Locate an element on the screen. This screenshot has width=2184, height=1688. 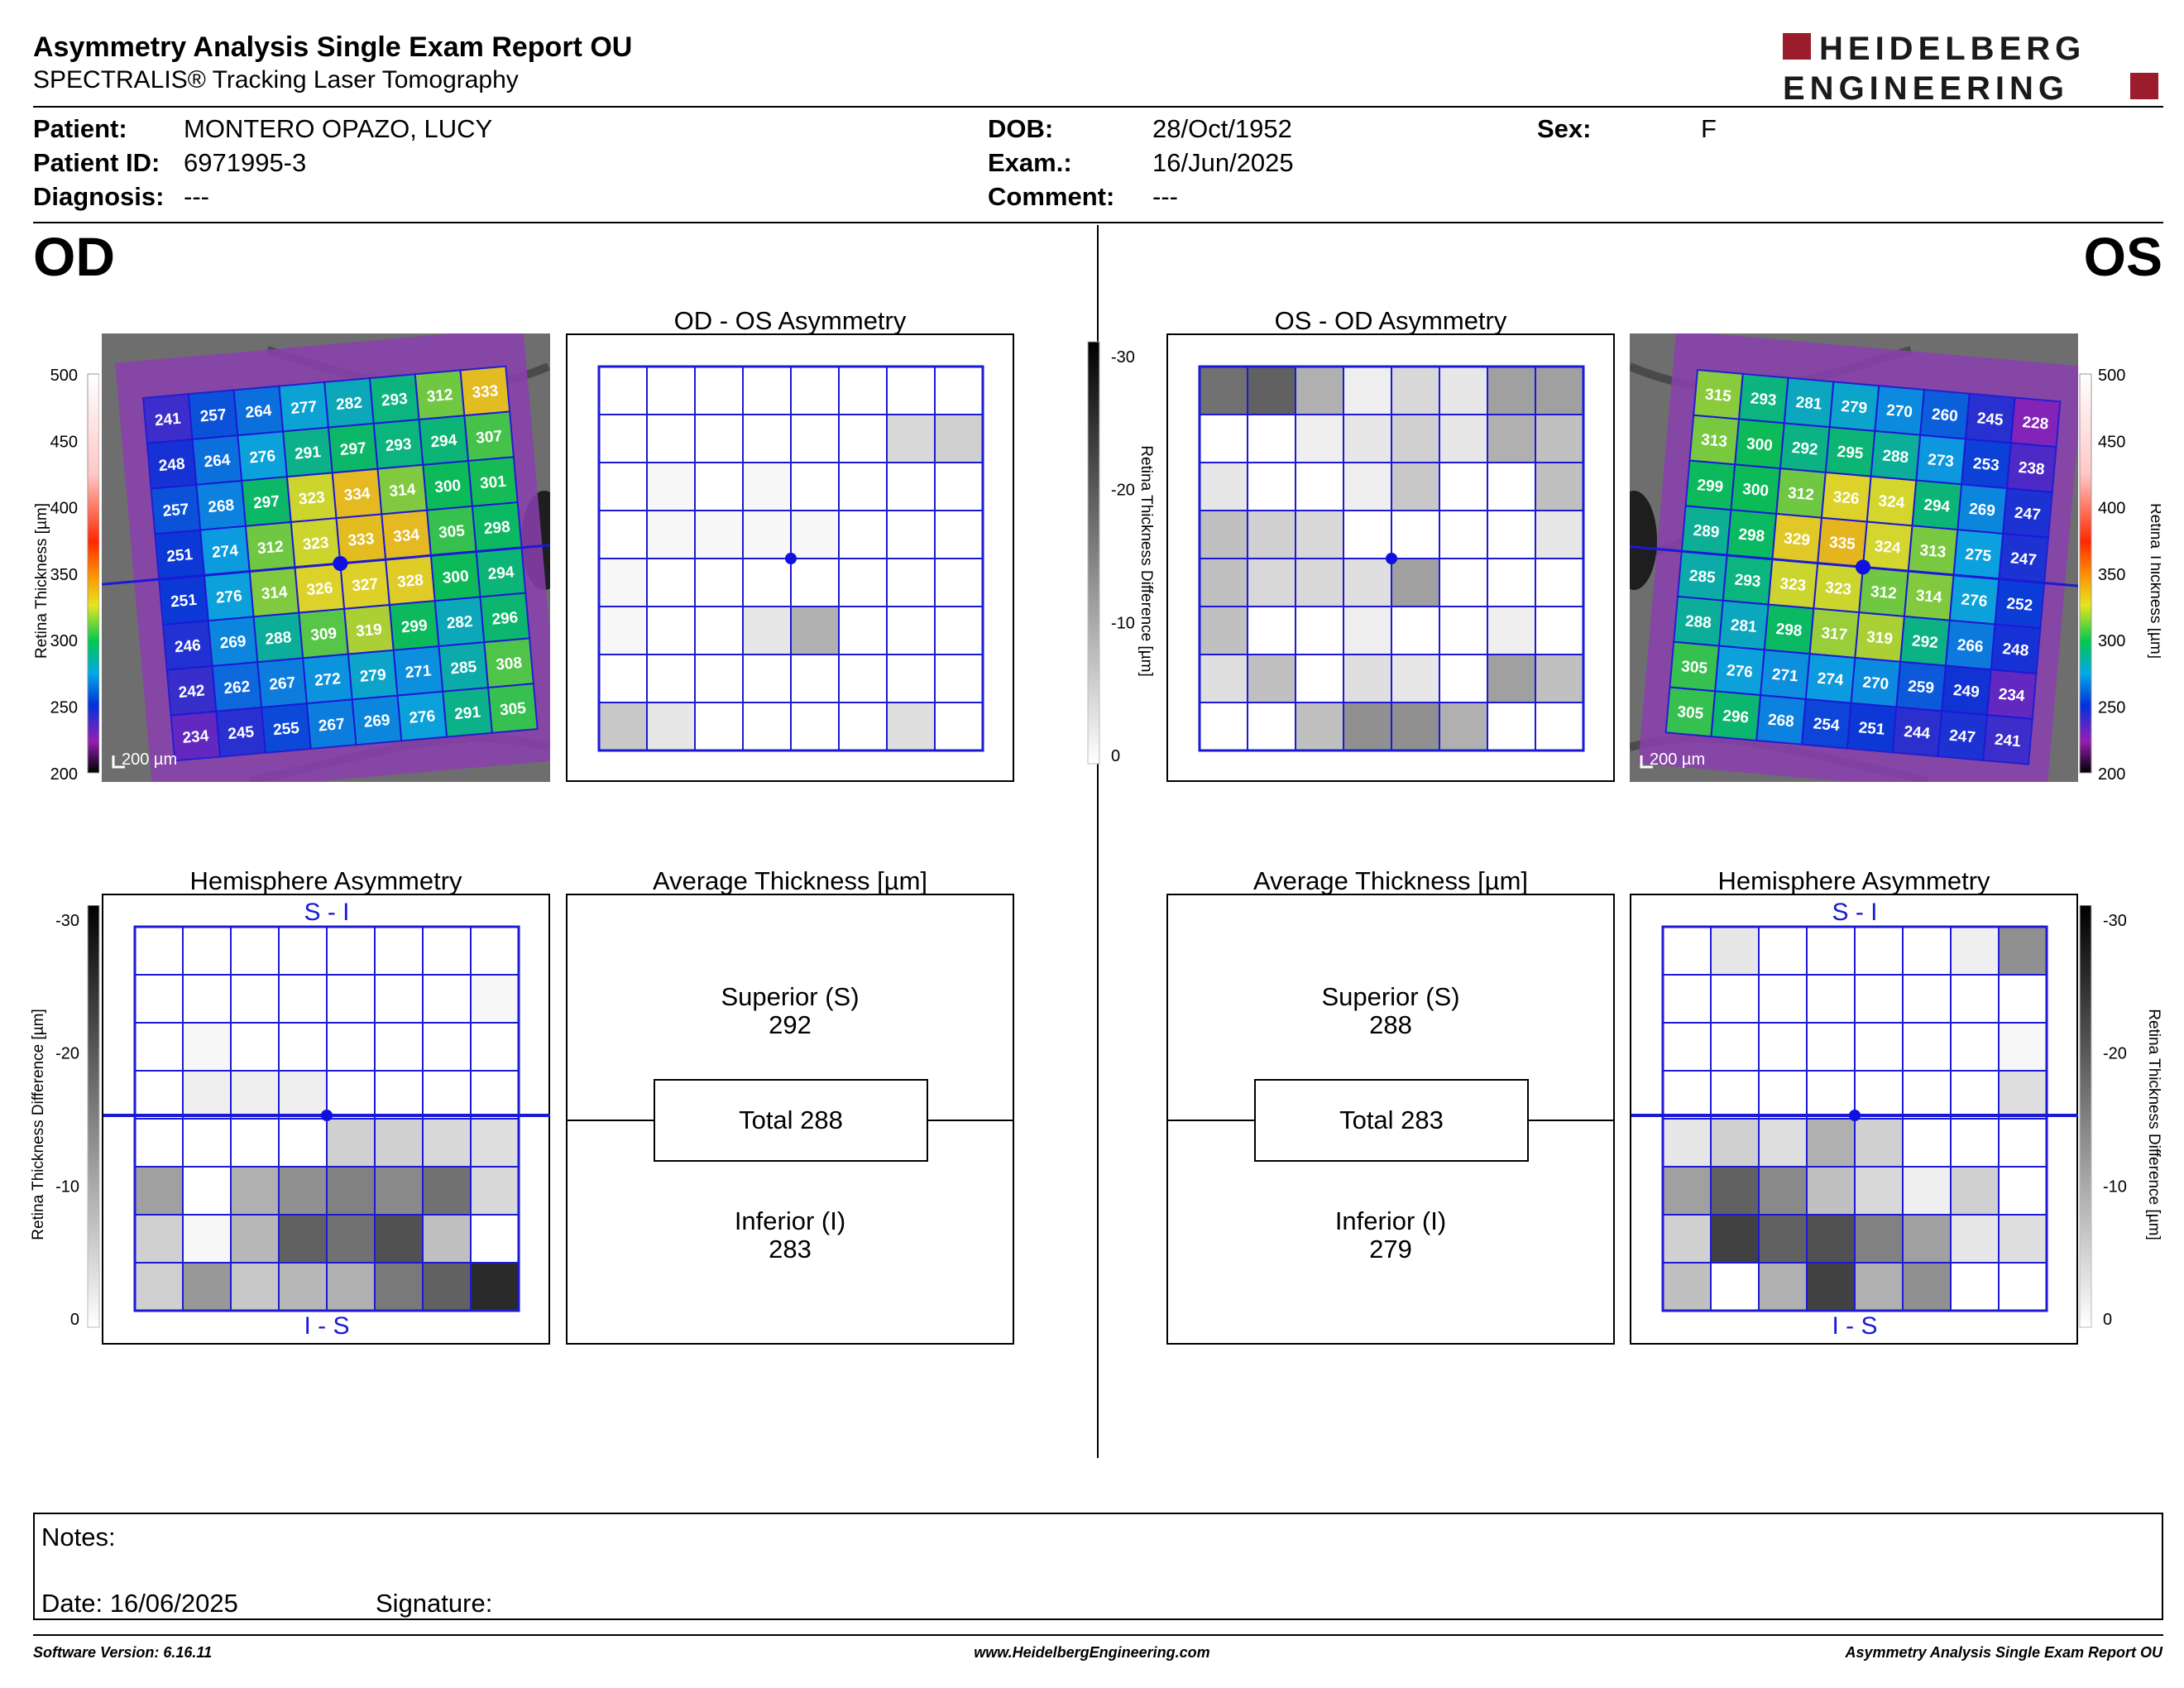
thickness-value: 281 is located at coordinates (1809, 404).